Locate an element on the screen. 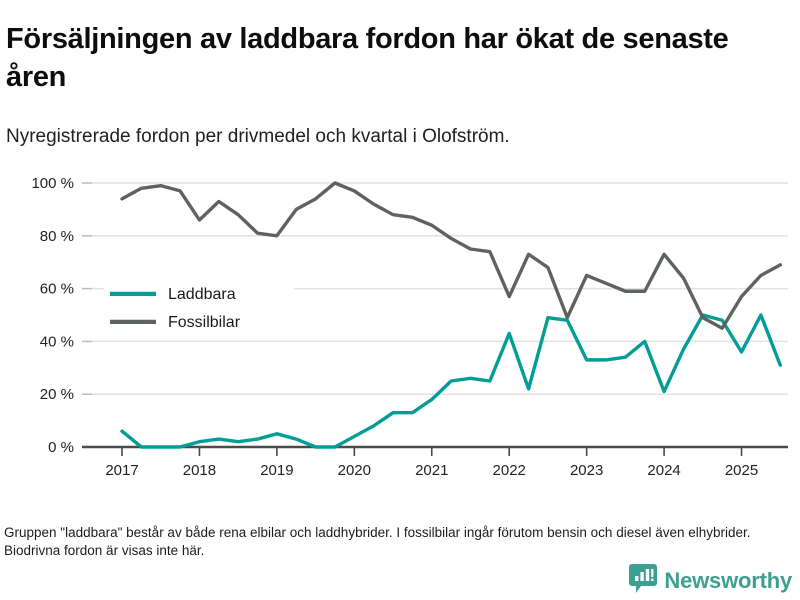 This screenshot has height=600, width=800. y-axis-tick-label: 40 % is located at coordinates (57, 341).